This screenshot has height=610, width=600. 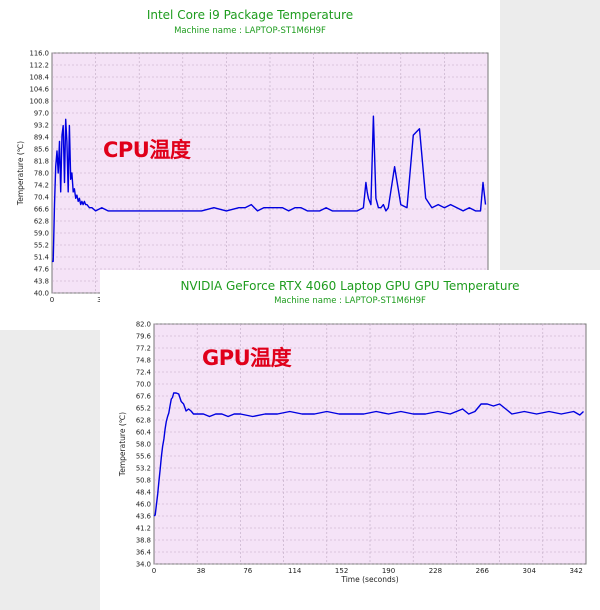 What do you see at coordinates (41, 162) in the screenshot?
I see `cpu-y-tick-label: 81.8` at bounding box center [41, 162].